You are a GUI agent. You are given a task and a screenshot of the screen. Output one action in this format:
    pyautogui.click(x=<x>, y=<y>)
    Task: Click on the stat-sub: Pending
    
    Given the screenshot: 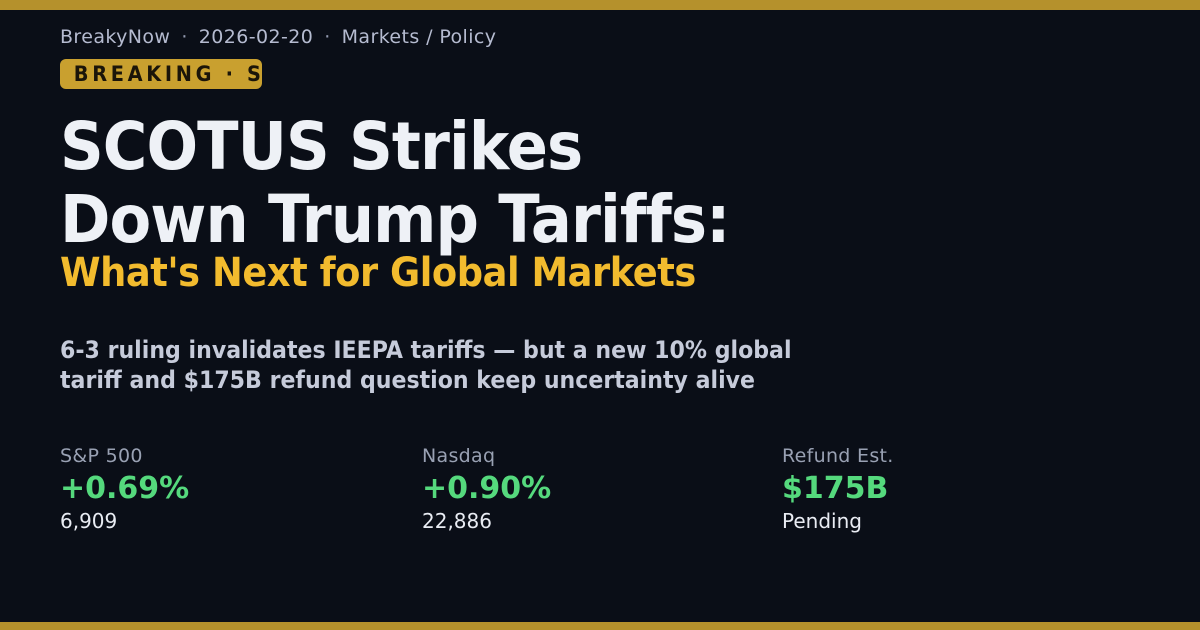 What is the action you would take?
    pyautogui.click(x=822, y=521)
    